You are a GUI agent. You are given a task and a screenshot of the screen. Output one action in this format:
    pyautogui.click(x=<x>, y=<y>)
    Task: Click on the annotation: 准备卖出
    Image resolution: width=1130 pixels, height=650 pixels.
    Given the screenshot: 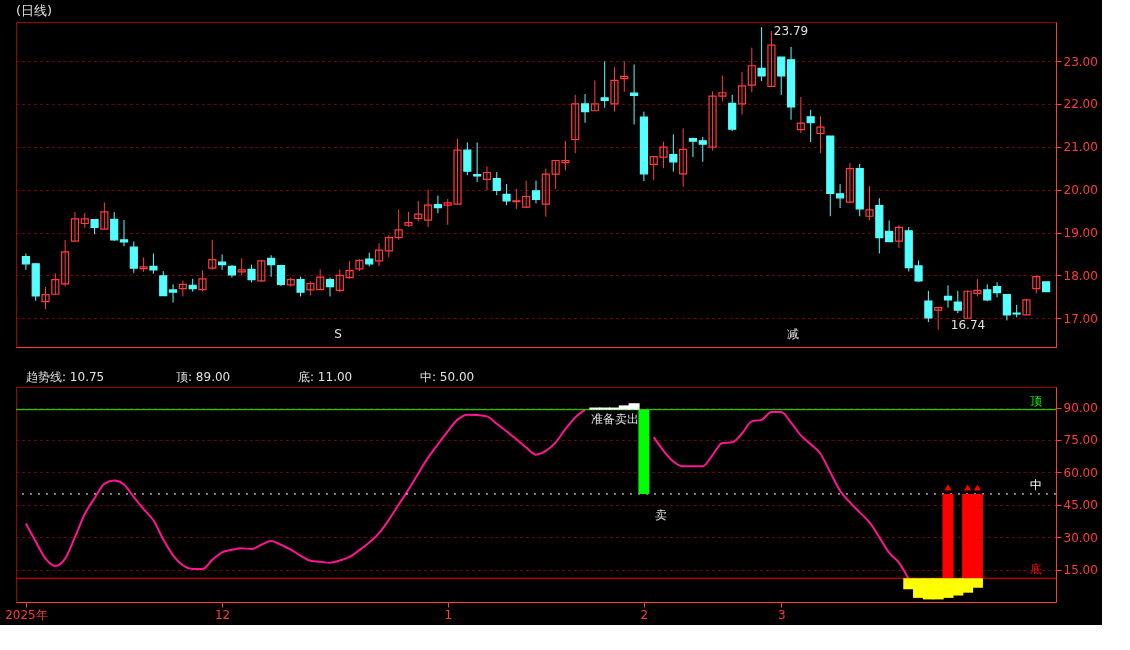 What is the action you would take?
    pyautogui.click(x=615, y=419)
    